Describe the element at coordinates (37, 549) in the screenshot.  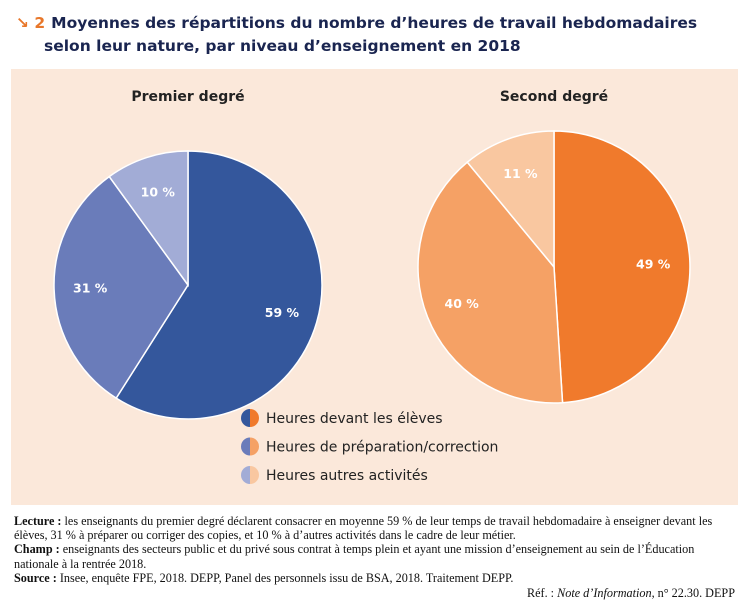
I see `champ-label: Champ :` at that location.